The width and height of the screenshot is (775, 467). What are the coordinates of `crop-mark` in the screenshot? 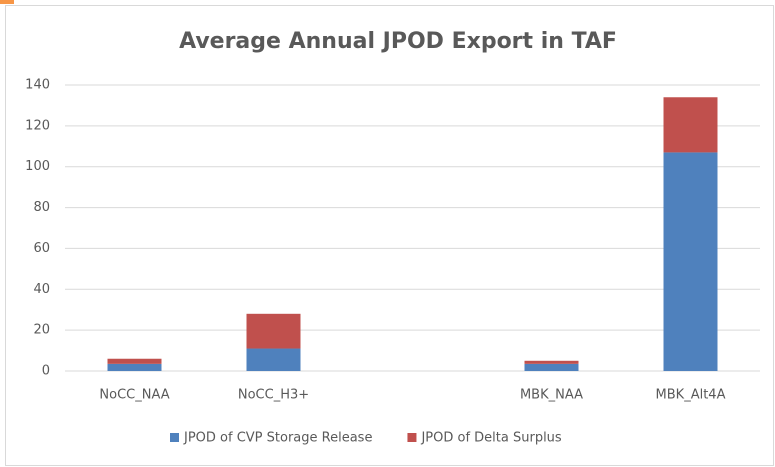 It's located at (7, 2).